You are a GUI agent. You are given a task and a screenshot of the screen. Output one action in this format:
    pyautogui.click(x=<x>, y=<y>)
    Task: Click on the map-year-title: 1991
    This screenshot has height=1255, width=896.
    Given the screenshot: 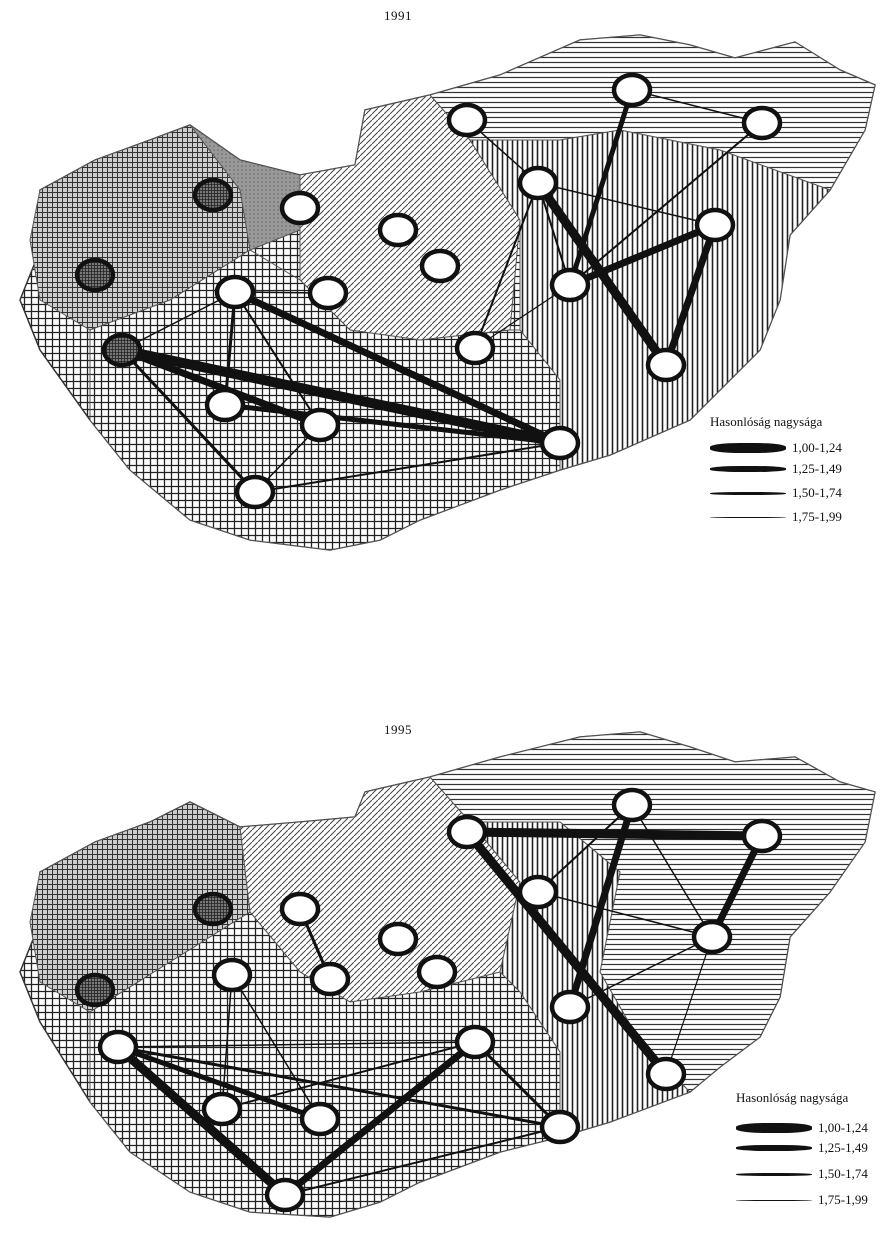 What is the action you would take?
    pyautogui.click(x=398, y=15)
    